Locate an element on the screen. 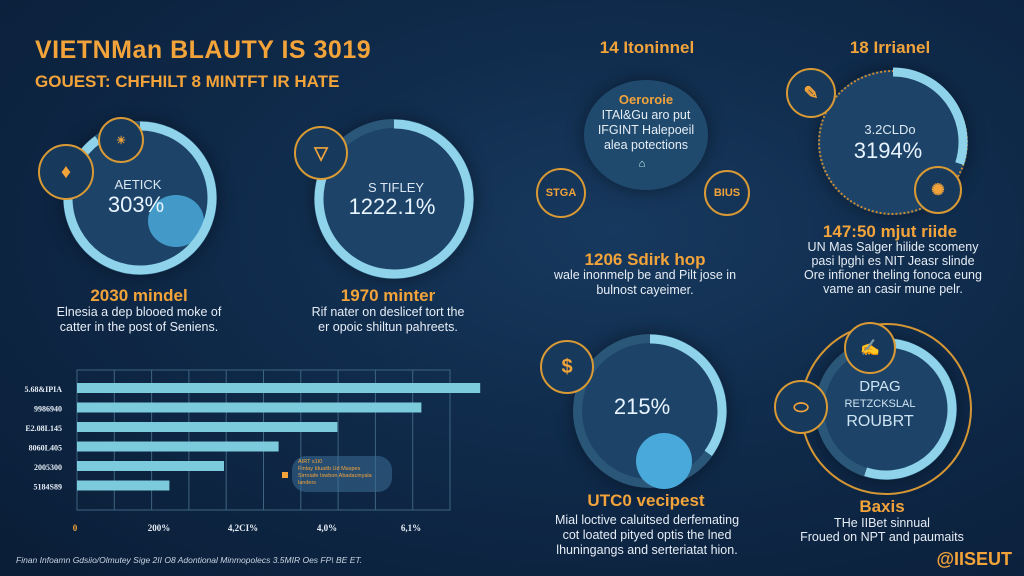 The height and width of the screenshot is (576, 1024). page-title: VIETNMan BLAUTY IS 3019 is located at coordinates (203, 50).